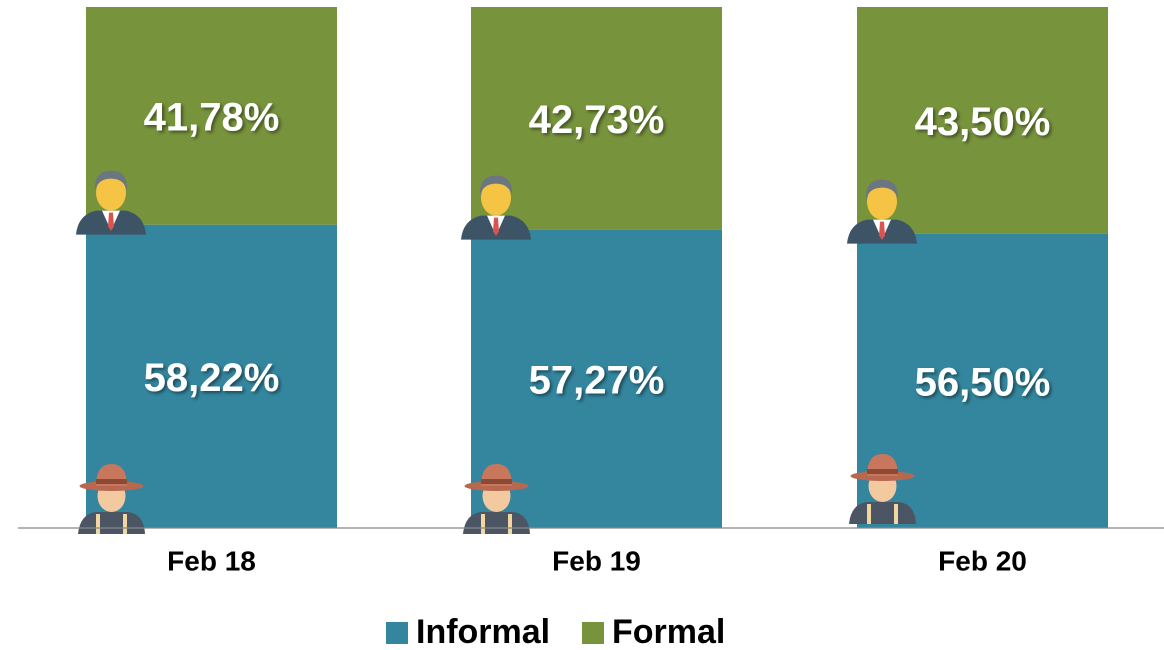 The image size is (1164, 650). I want to click on informal-icon, so click(882, 489).